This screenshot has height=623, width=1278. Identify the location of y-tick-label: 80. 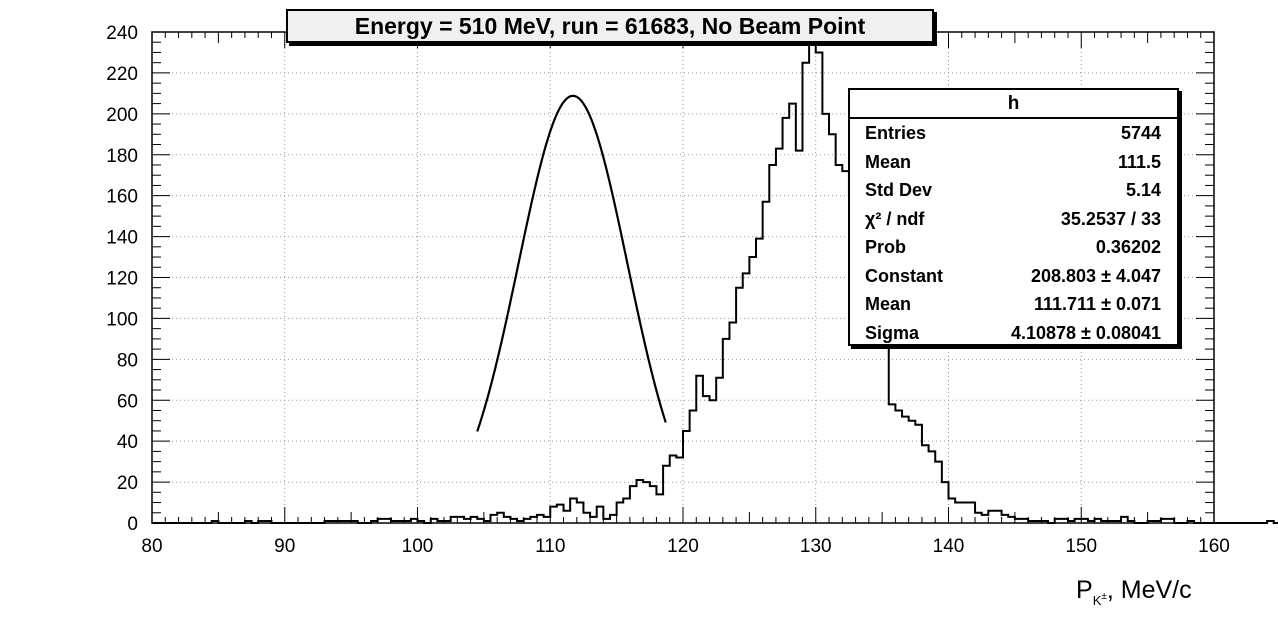
(127, 360).